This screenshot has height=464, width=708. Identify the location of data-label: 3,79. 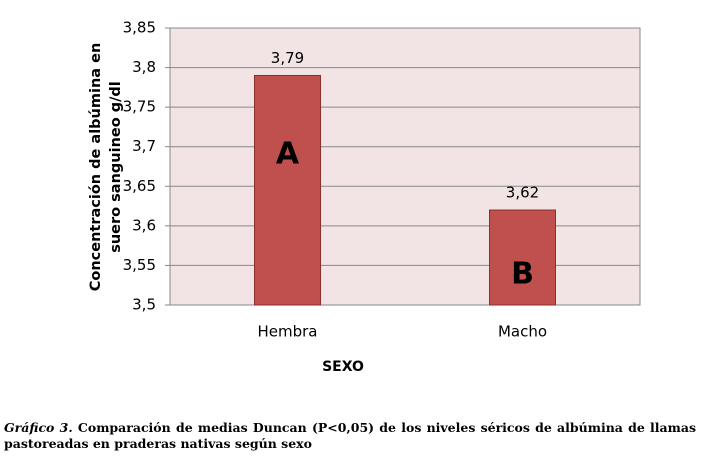
(287, 58).